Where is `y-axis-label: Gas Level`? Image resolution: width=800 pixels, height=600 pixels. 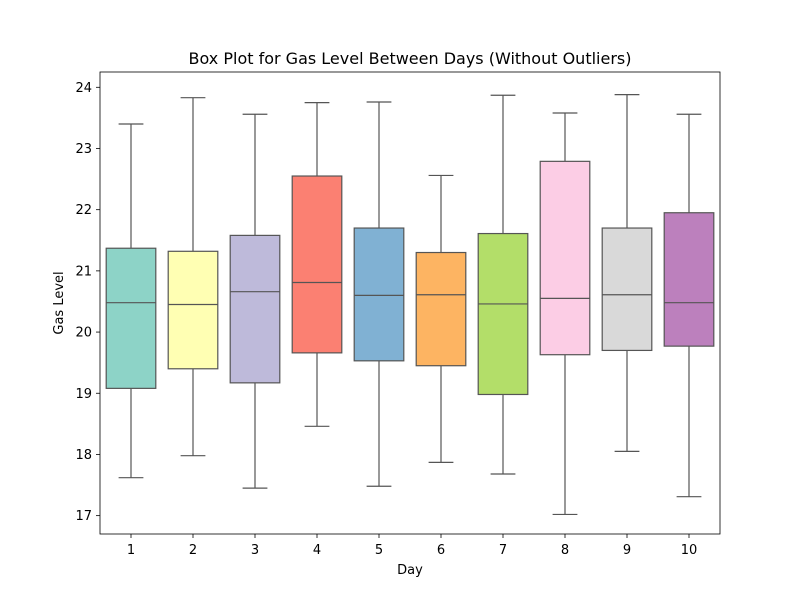
y-axis-label: Gas Level is located at coordinates (59, 302).